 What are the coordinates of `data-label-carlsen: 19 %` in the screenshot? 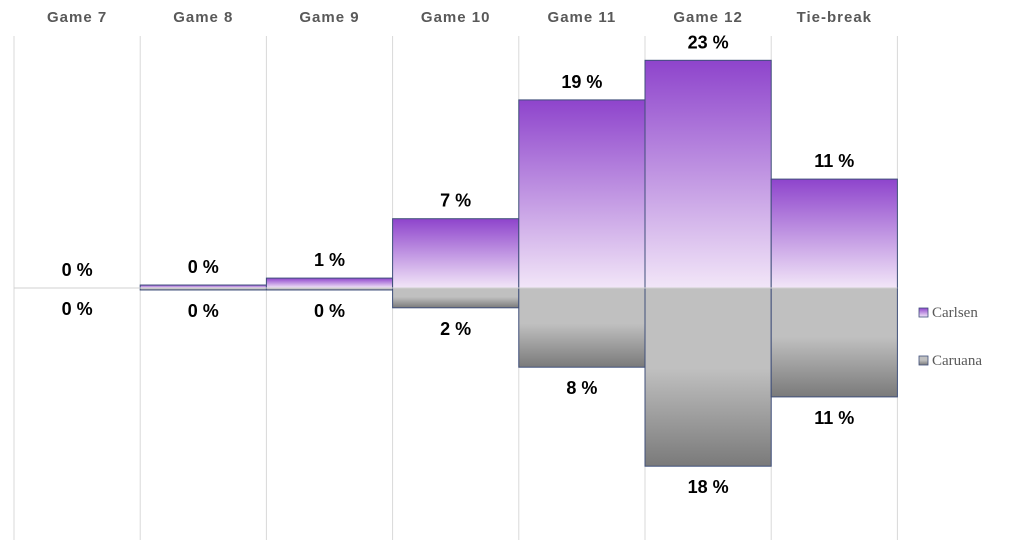 It's located at (581, 82).